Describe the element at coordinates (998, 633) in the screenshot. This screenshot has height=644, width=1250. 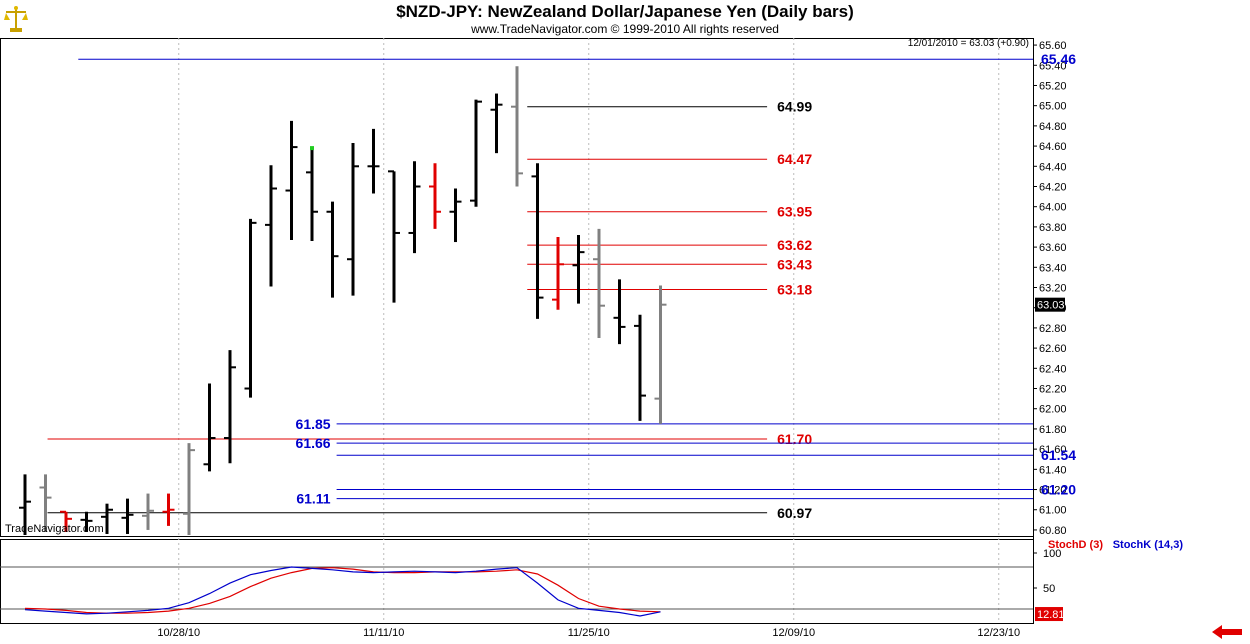
I see `x-tick-label: 12/23/10` at that location.